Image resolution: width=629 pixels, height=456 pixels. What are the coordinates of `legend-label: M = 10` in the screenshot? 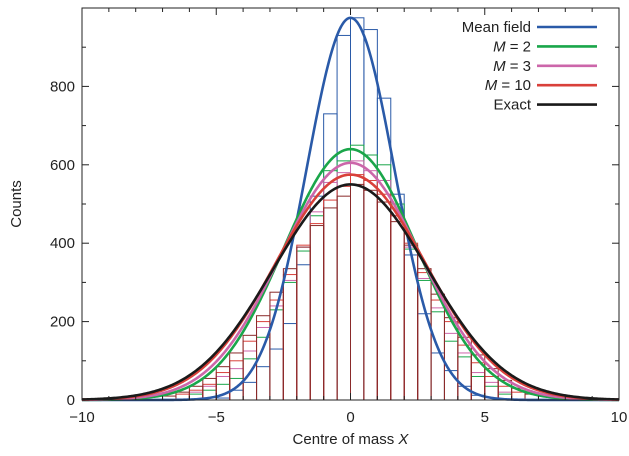 It's located at (508, 85).